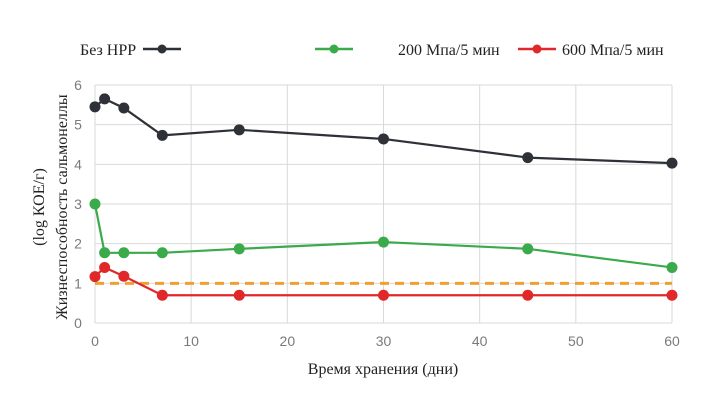  I want to click on y-tick-label: 6, so click(78, 85).